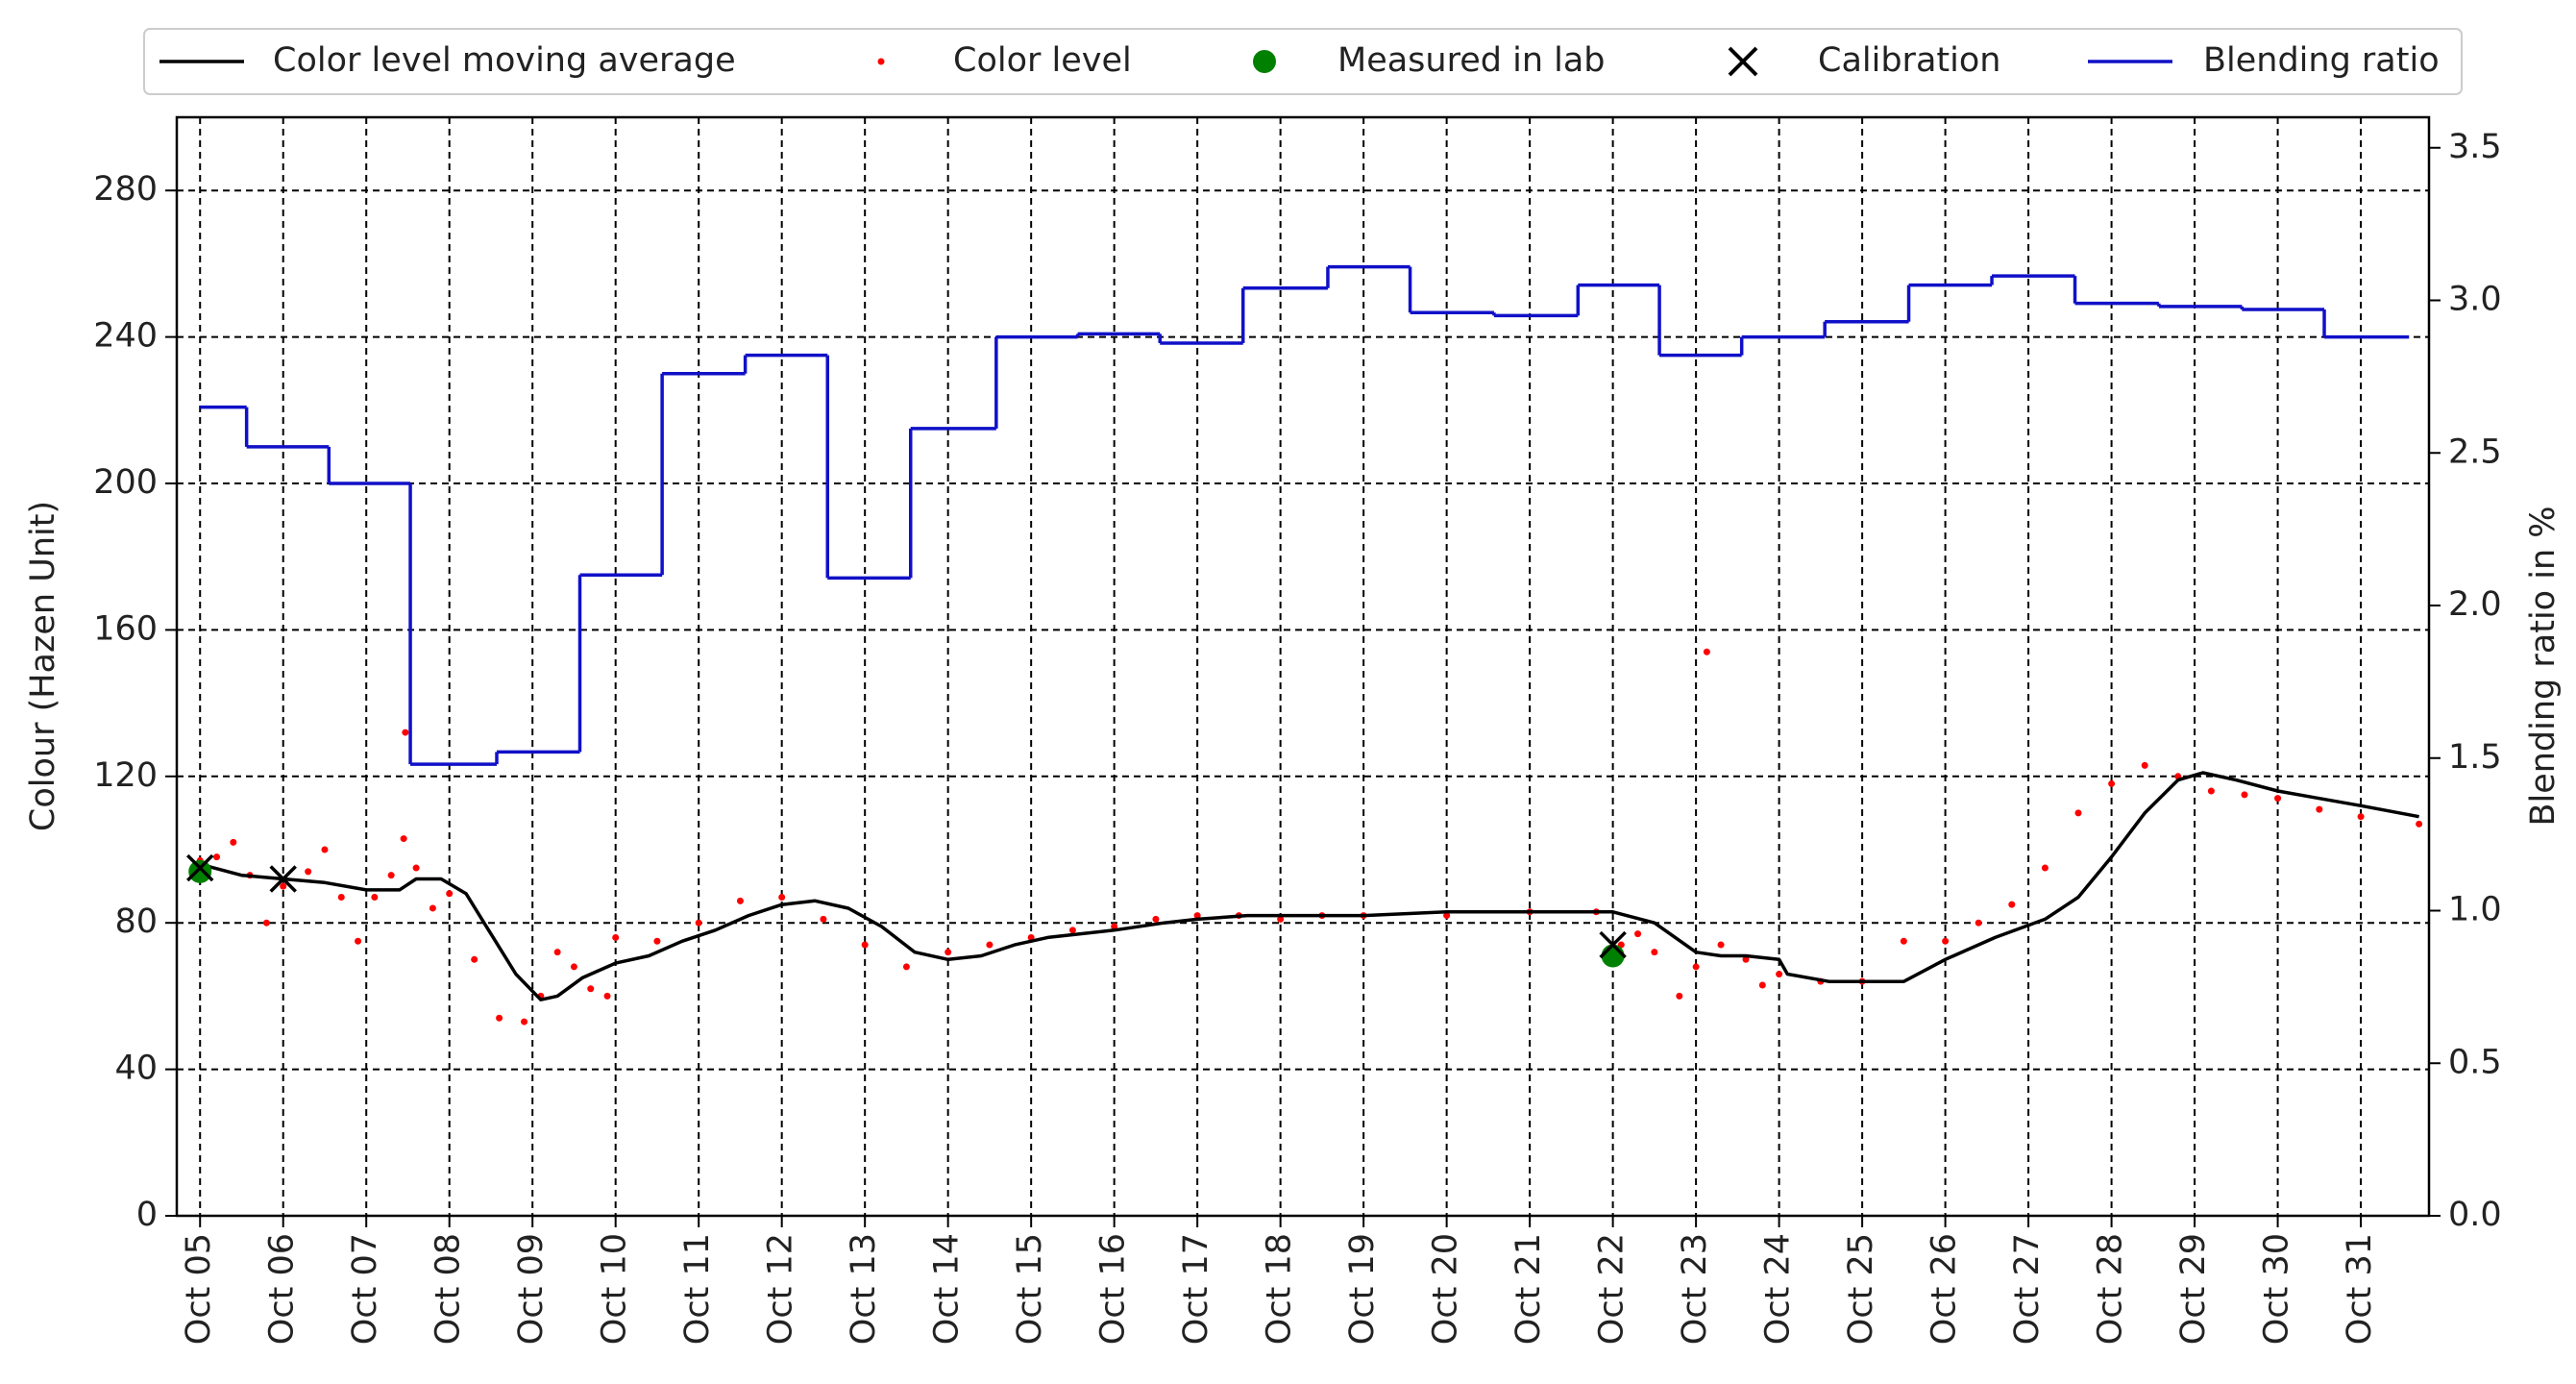  Describe the element at coordinates (136, 1069) in the screenshot. I see `y-tick-label: 40` at that location.